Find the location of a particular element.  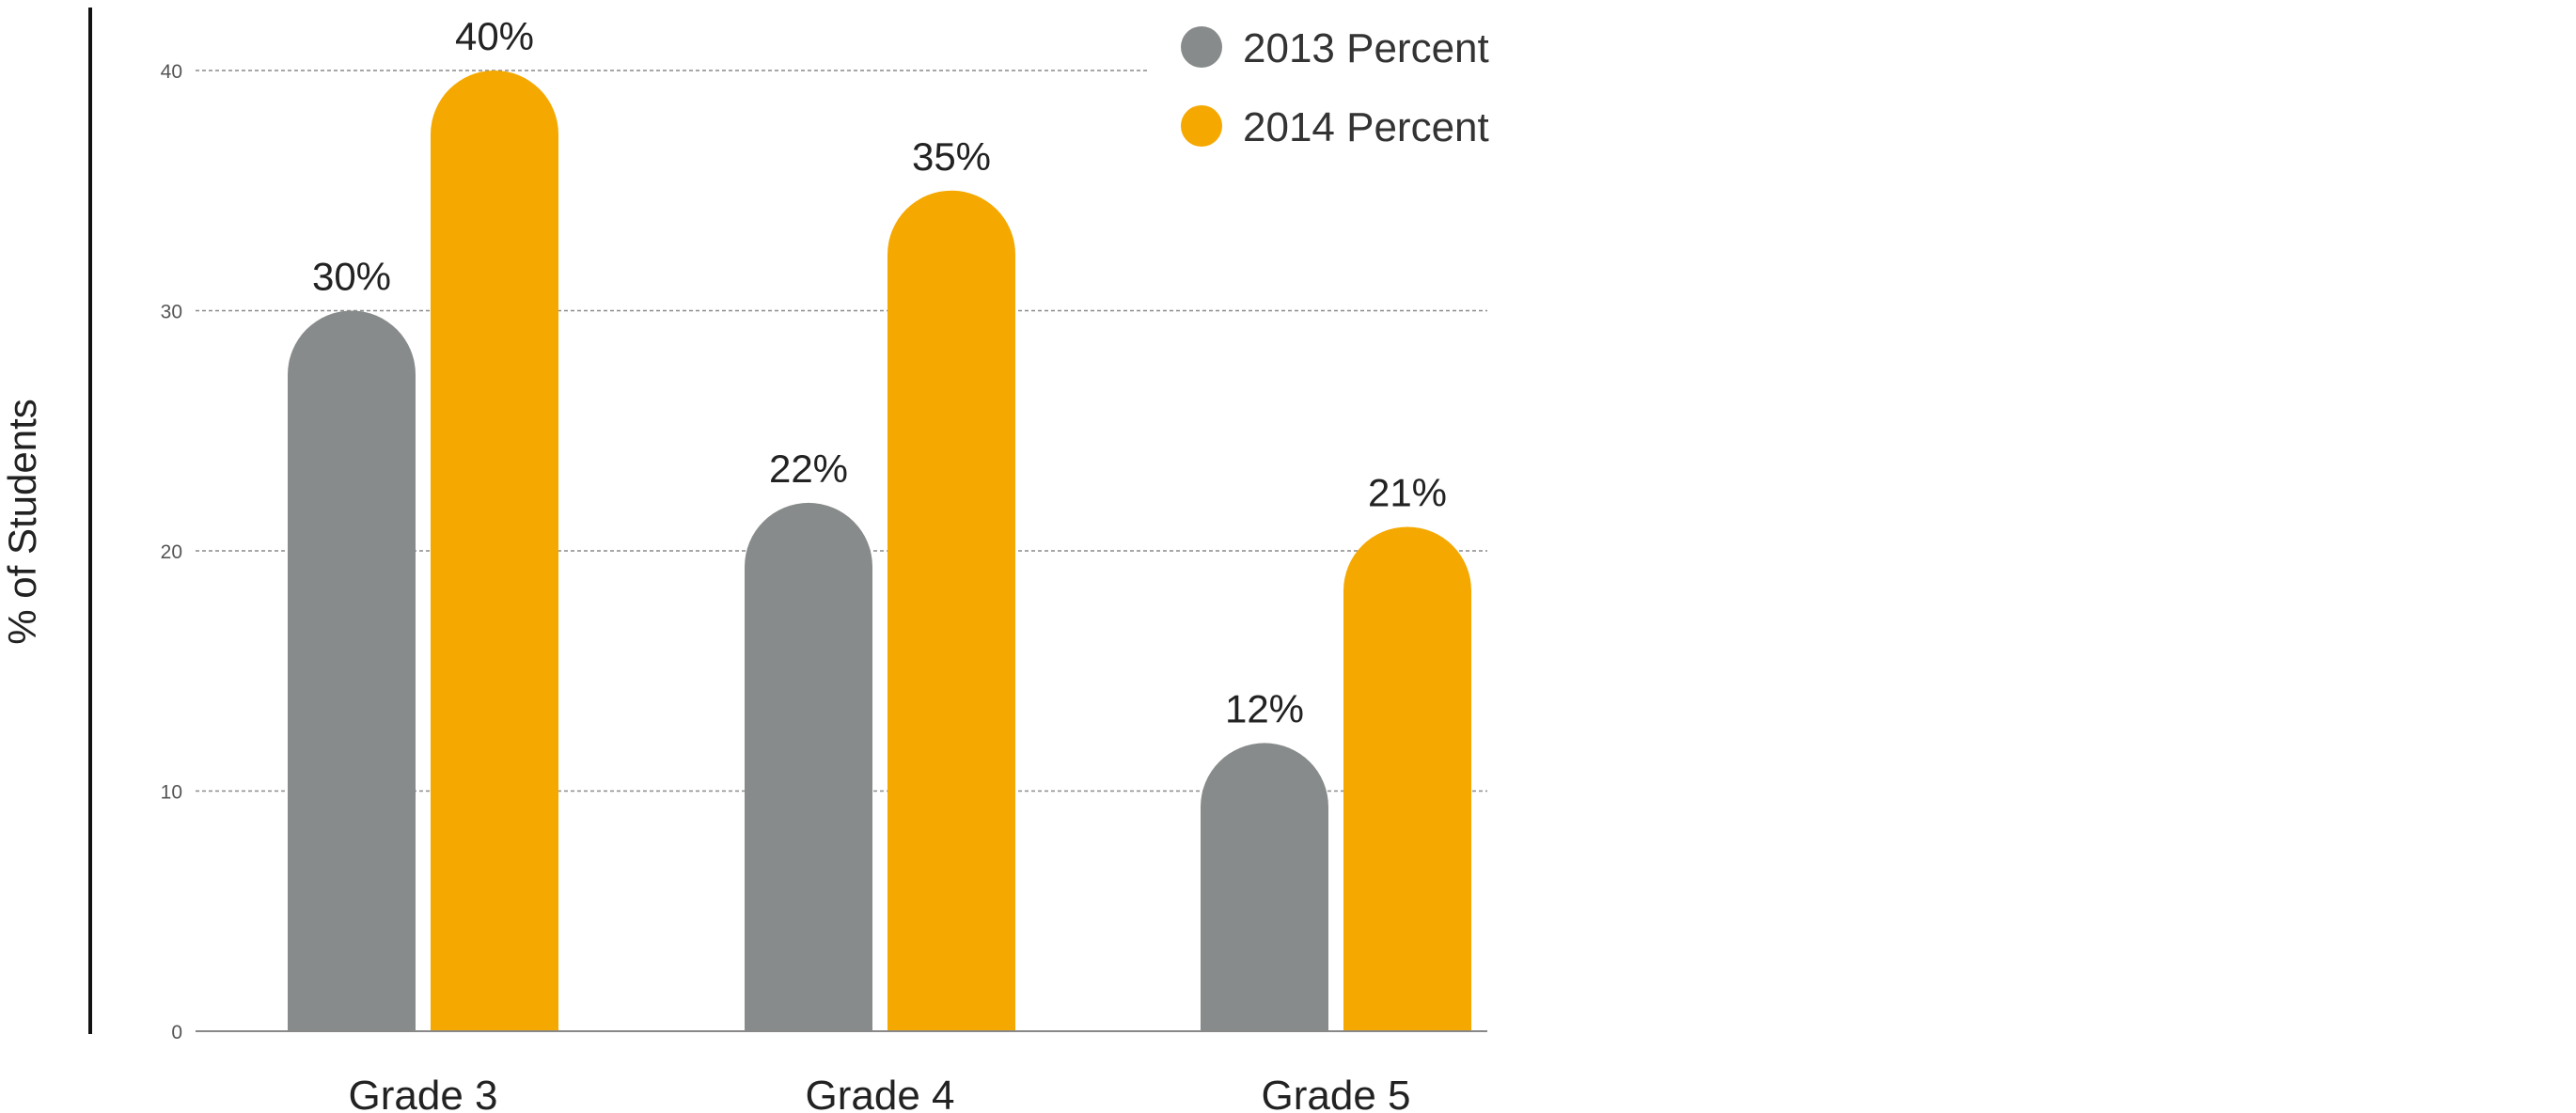

x-category-label: Grade 5 is located at coordinates (1336, 1093).